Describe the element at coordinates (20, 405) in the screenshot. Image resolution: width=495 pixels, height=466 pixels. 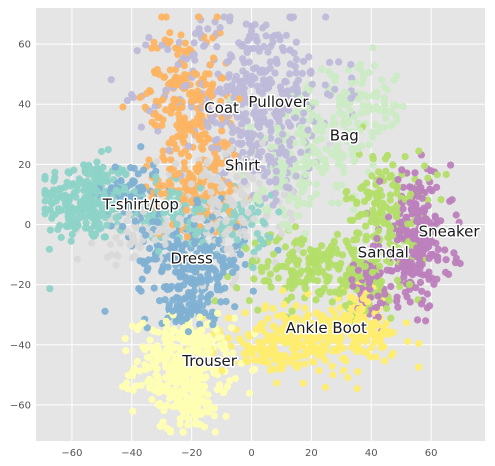
I see `y-tick-label: −60` at that location.